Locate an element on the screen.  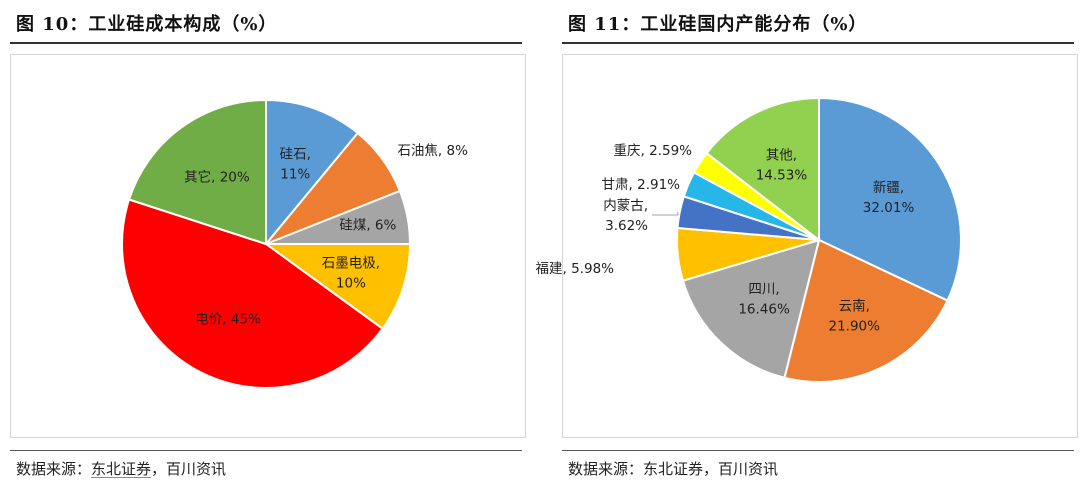
slice-label-其它: 其它, 20% is located at coordinates (217, 176).